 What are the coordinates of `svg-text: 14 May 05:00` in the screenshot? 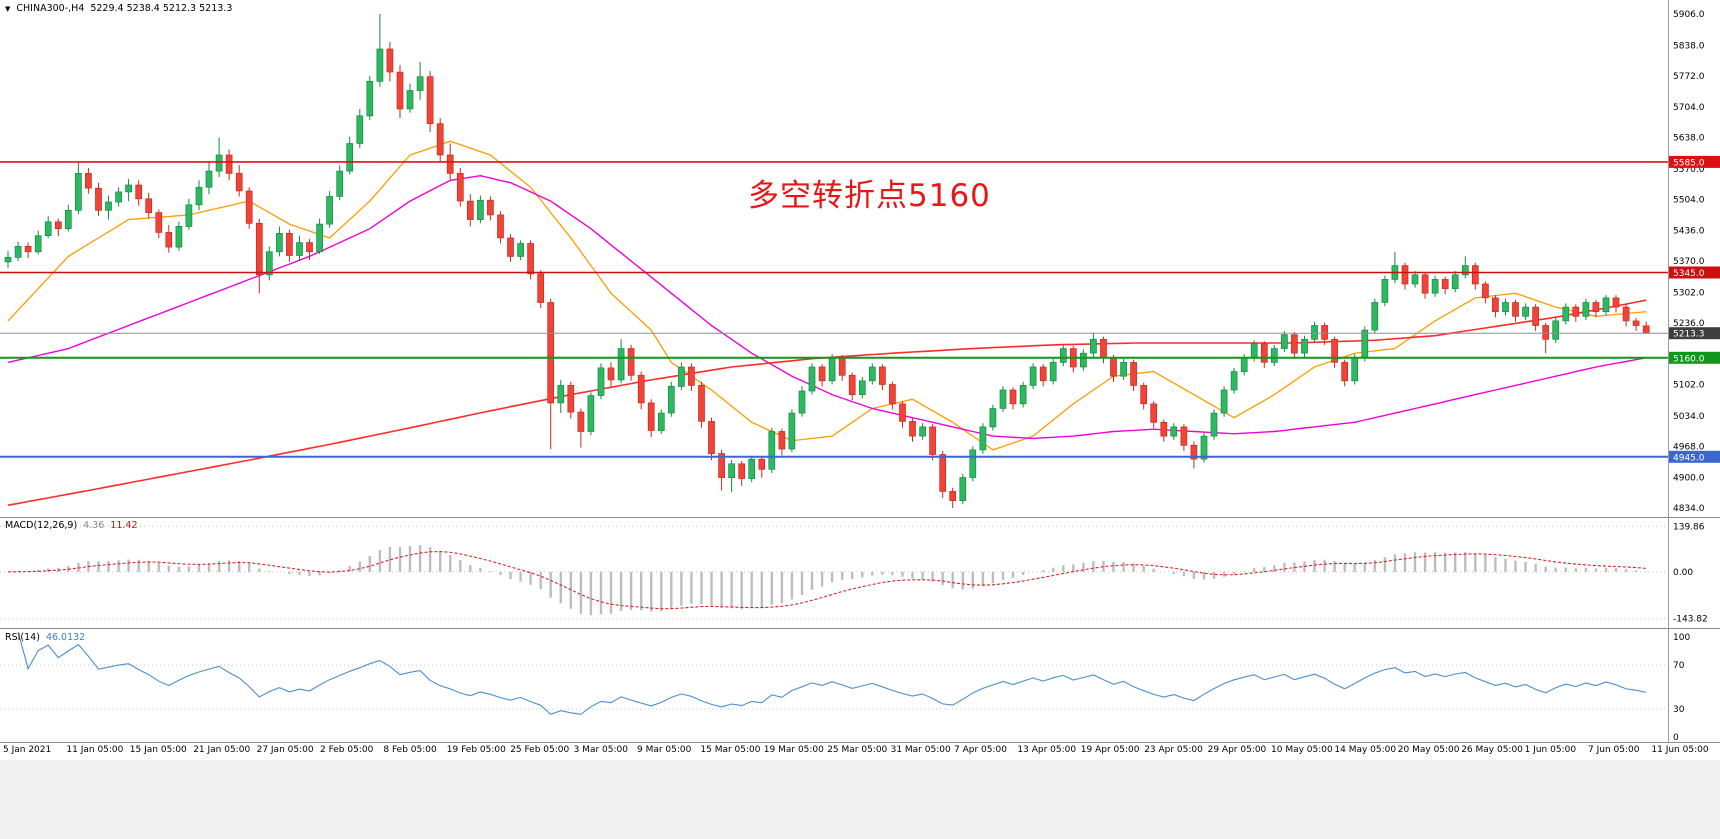 It's located at (1365, 750).